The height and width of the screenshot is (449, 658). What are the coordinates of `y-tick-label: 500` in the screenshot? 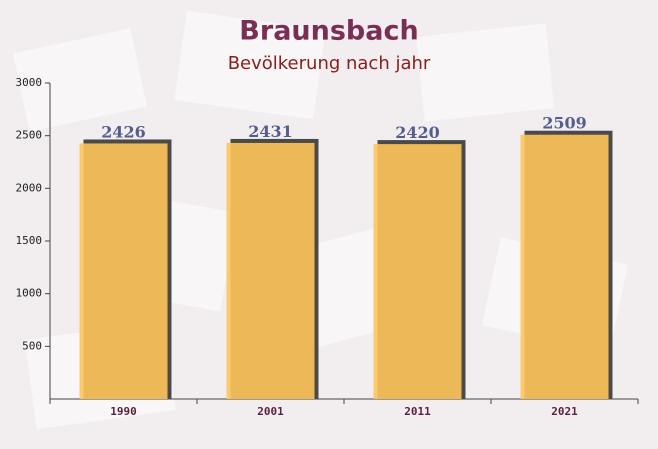 It's located at (32, 345).